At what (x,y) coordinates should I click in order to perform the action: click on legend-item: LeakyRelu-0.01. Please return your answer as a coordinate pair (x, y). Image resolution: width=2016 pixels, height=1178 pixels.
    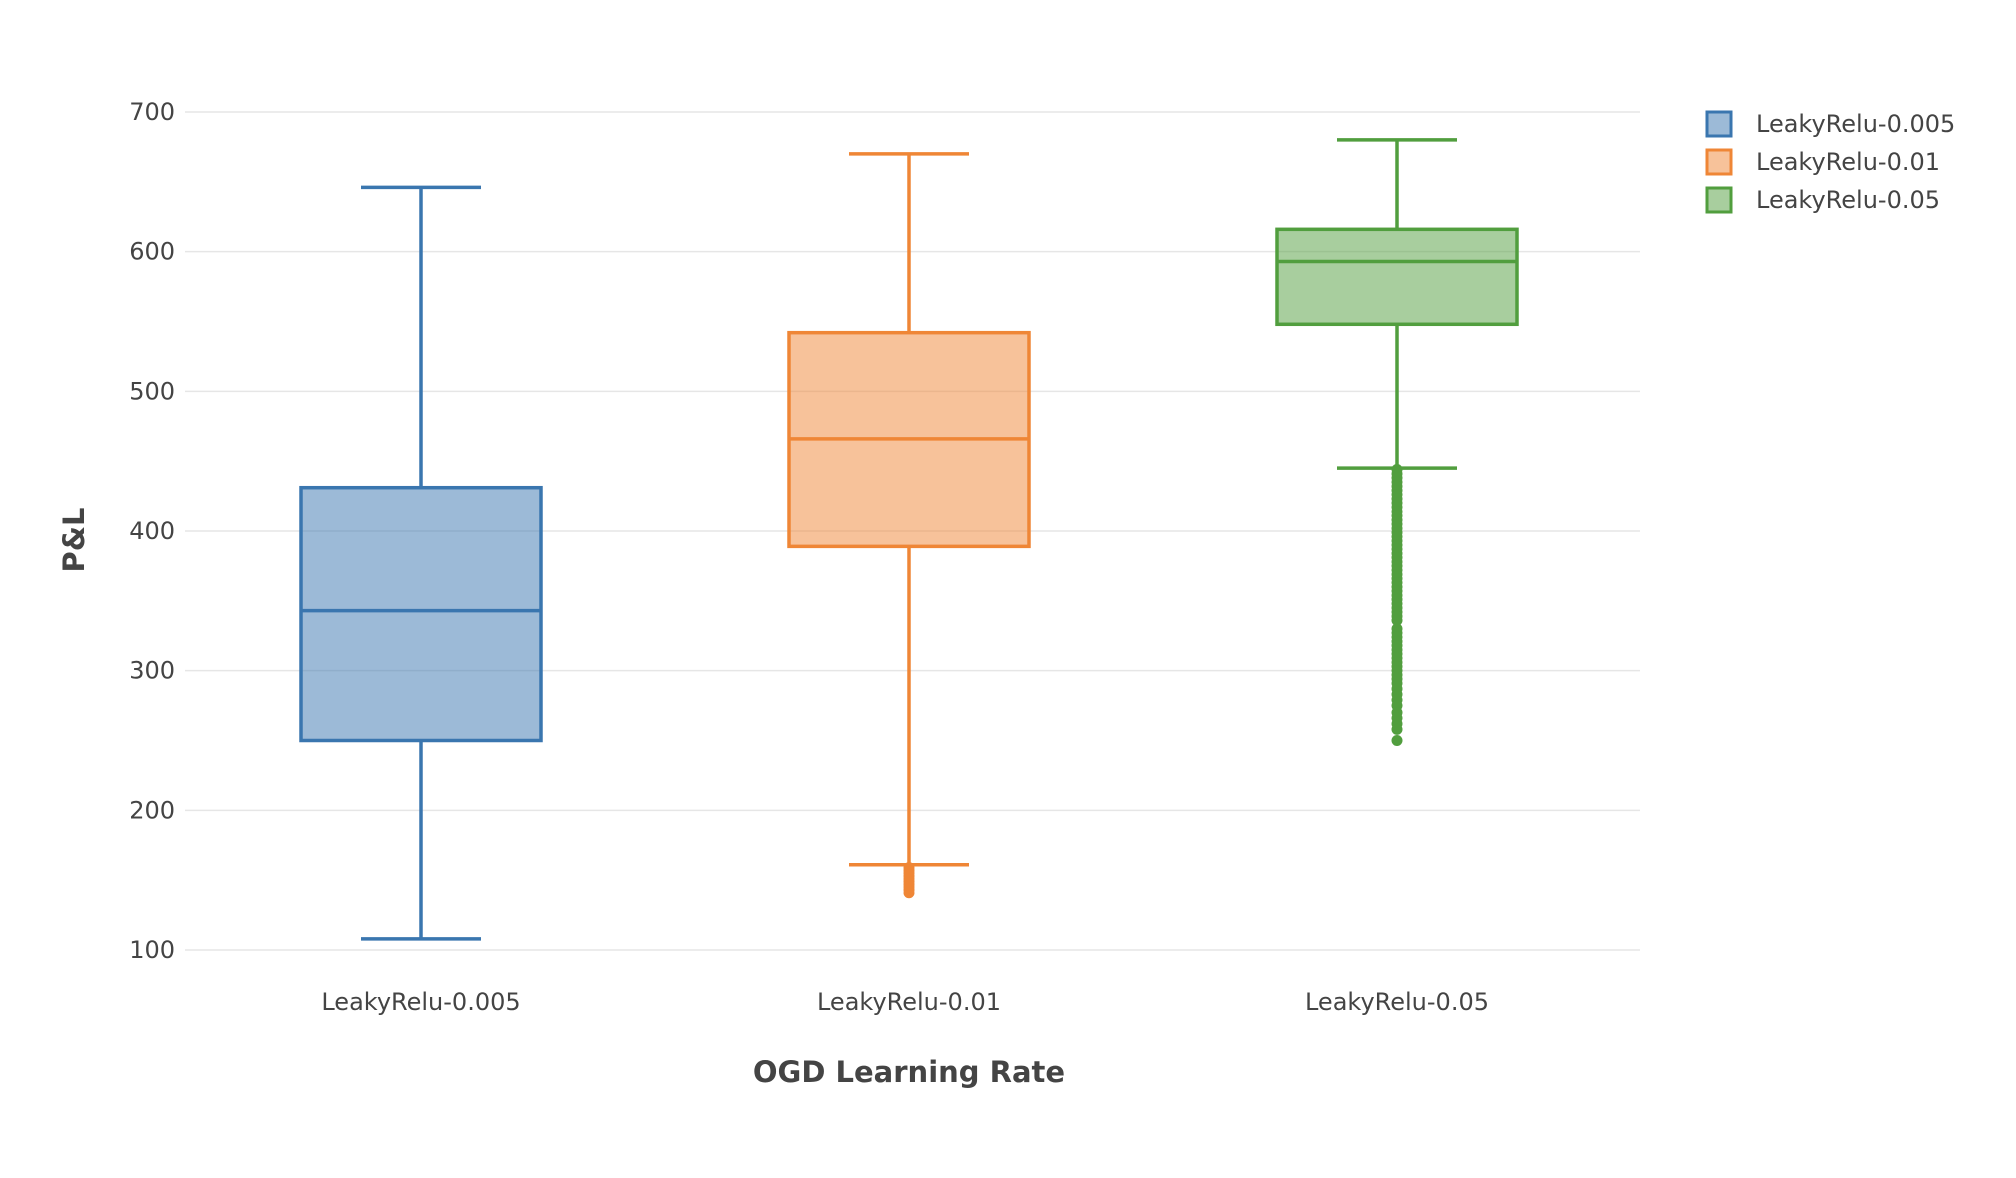
    Looking at the image, I should click on (1822, 162).